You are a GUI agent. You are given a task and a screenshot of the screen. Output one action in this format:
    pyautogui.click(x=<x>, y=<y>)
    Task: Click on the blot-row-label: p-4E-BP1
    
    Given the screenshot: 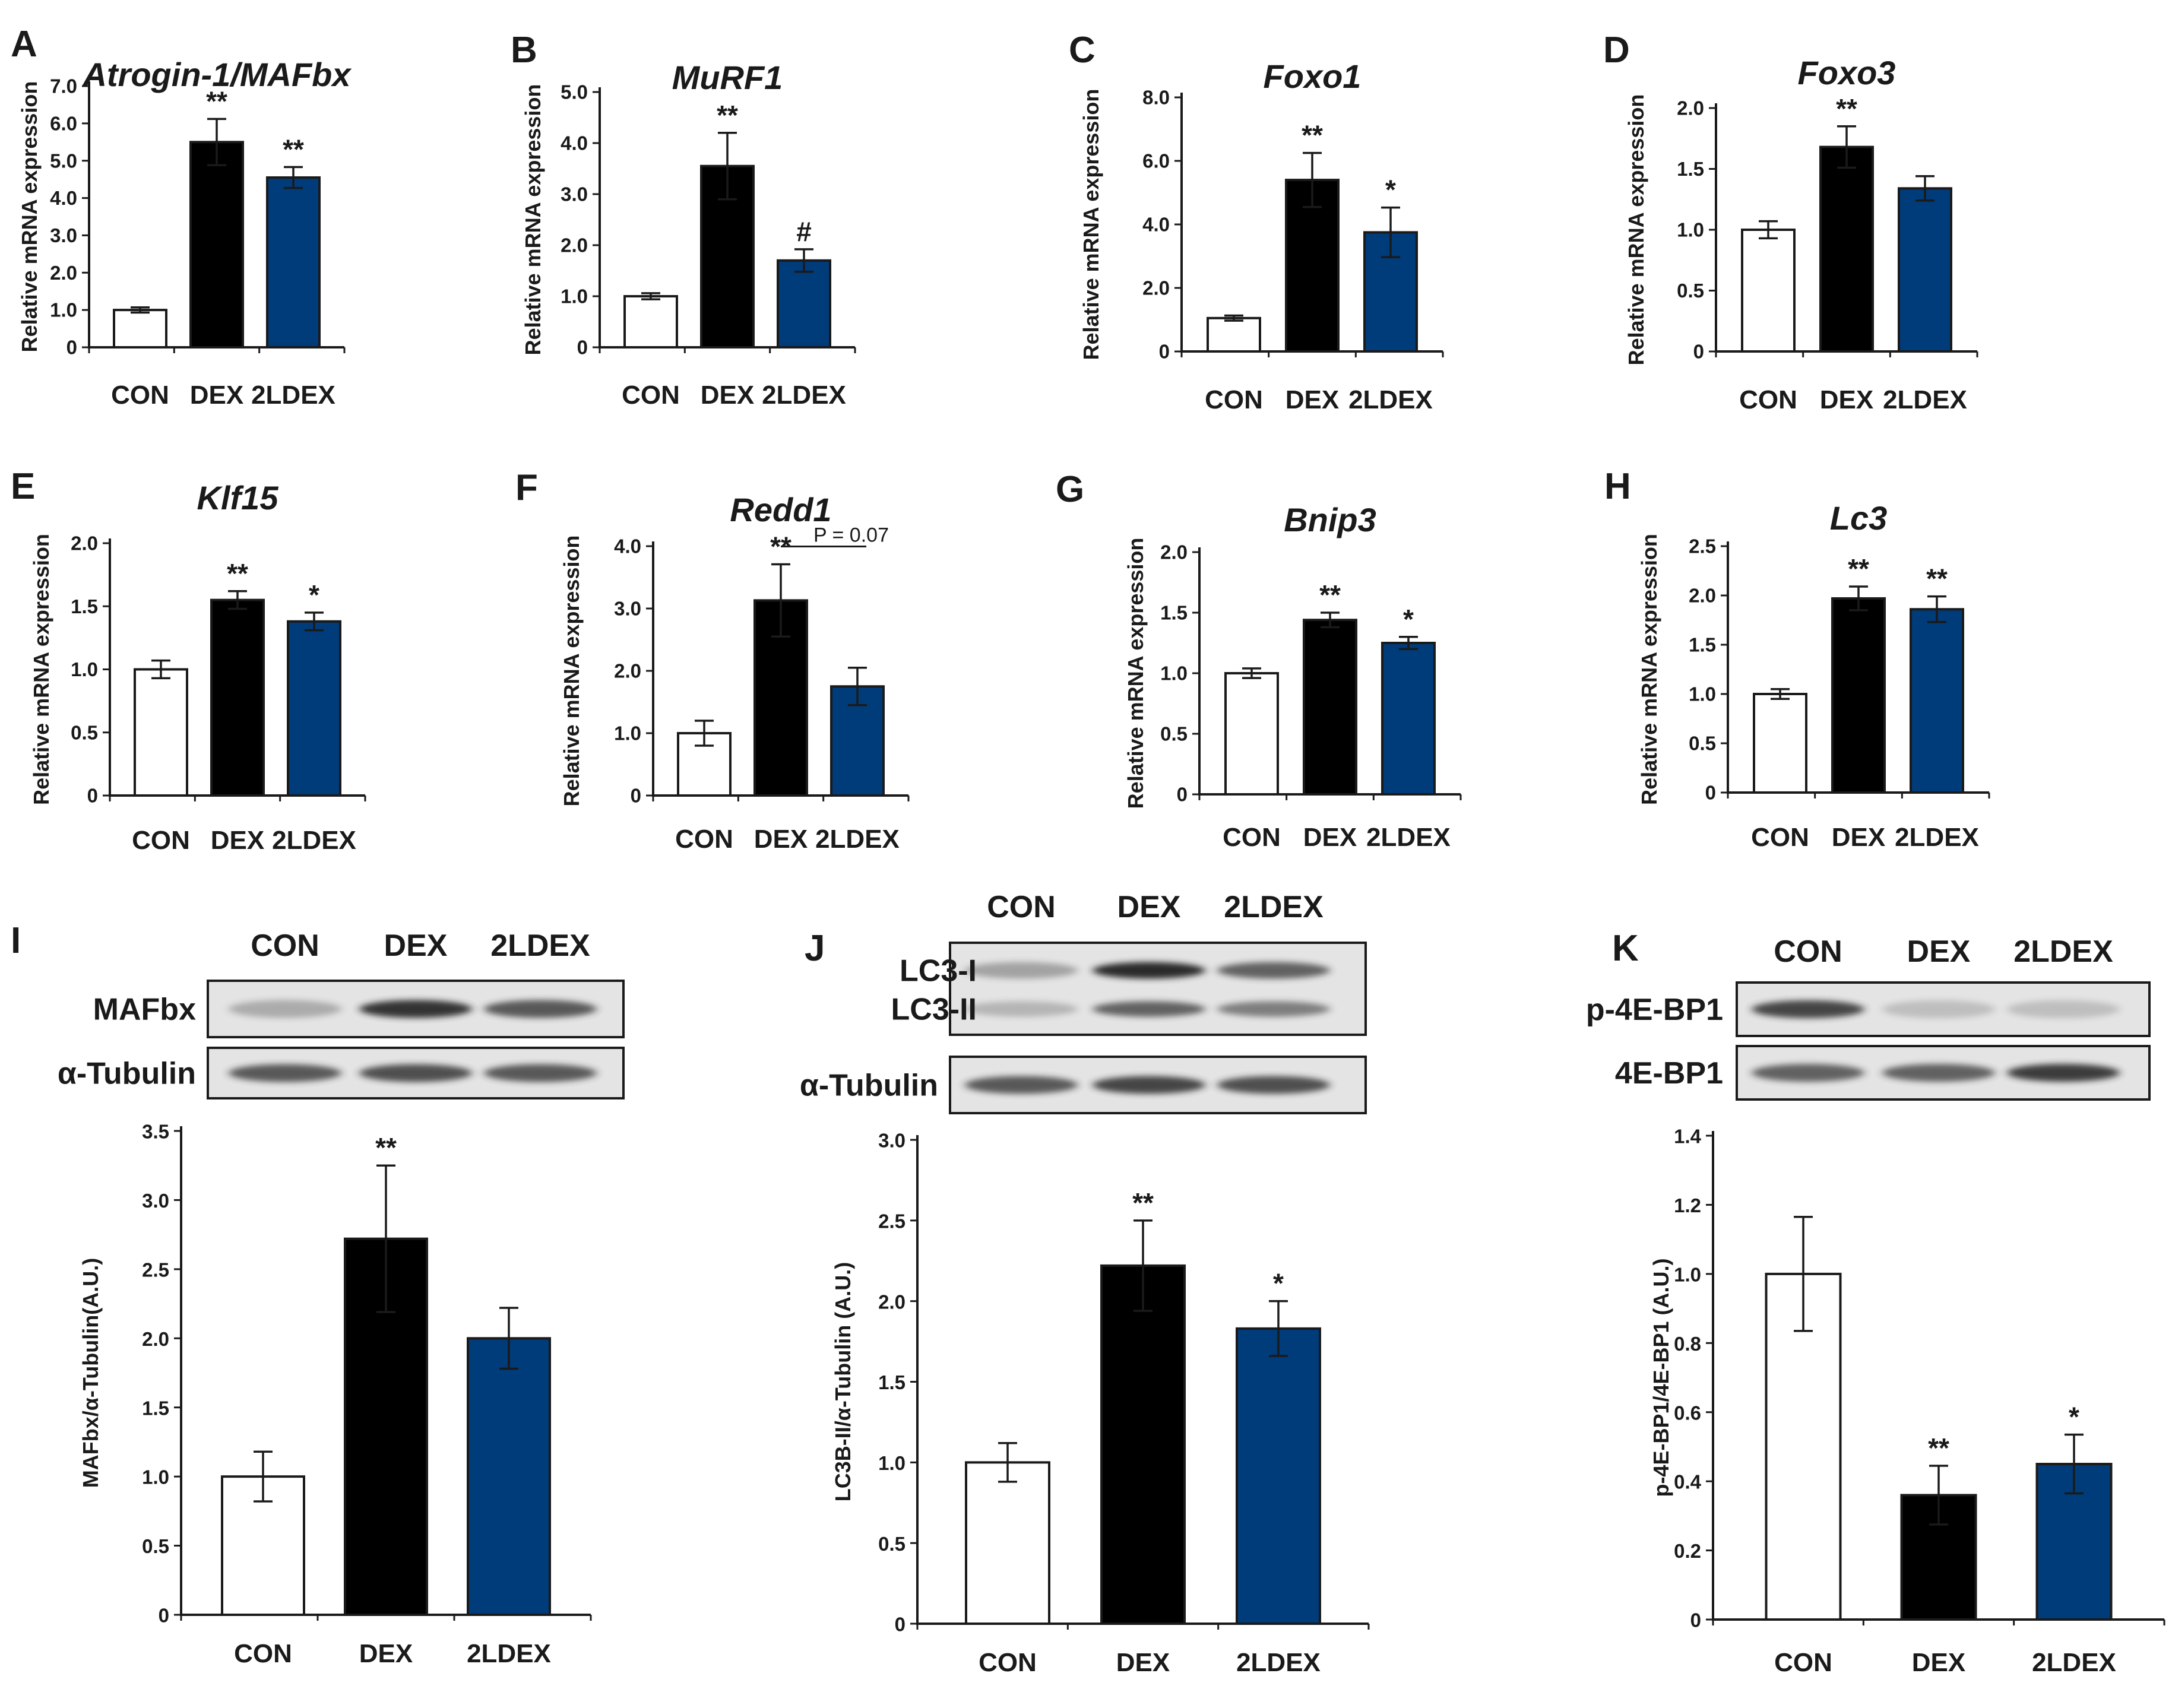 What is the action you would take?
    pyautogui.click(x=1654, y=1010)
    